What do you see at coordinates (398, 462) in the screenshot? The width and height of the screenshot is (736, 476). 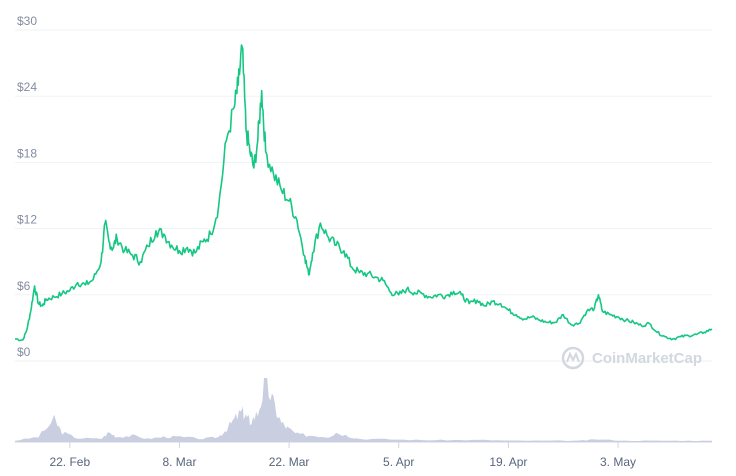 I see `x-tick-label: 5. Apr` at bounding box center [398, 462].